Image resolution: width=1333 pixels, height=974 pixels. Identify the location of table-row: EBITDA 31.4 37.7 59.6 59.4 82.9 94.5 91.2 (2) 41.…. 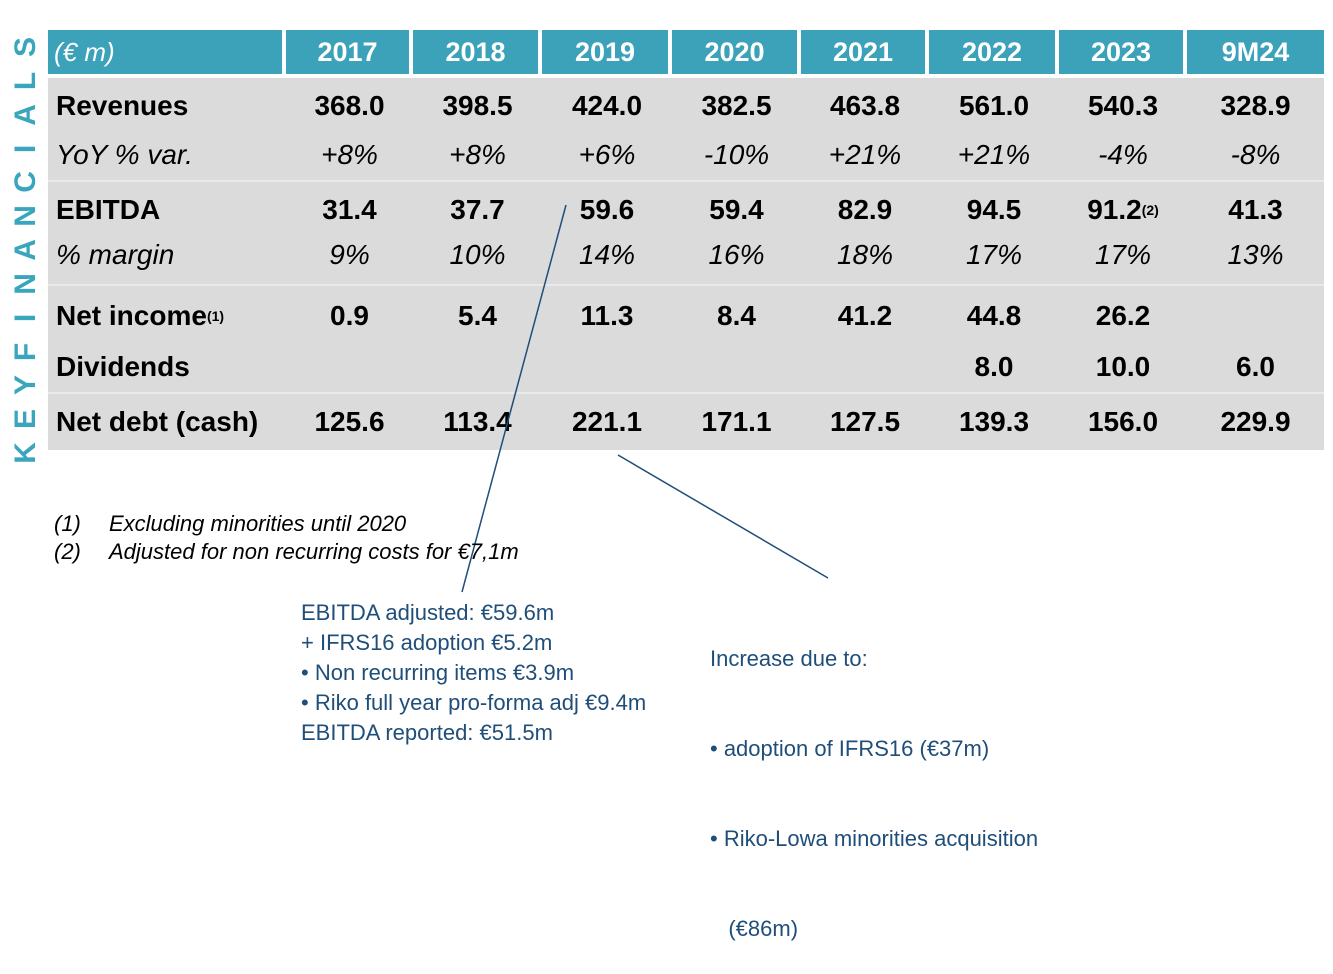
(686, 210).